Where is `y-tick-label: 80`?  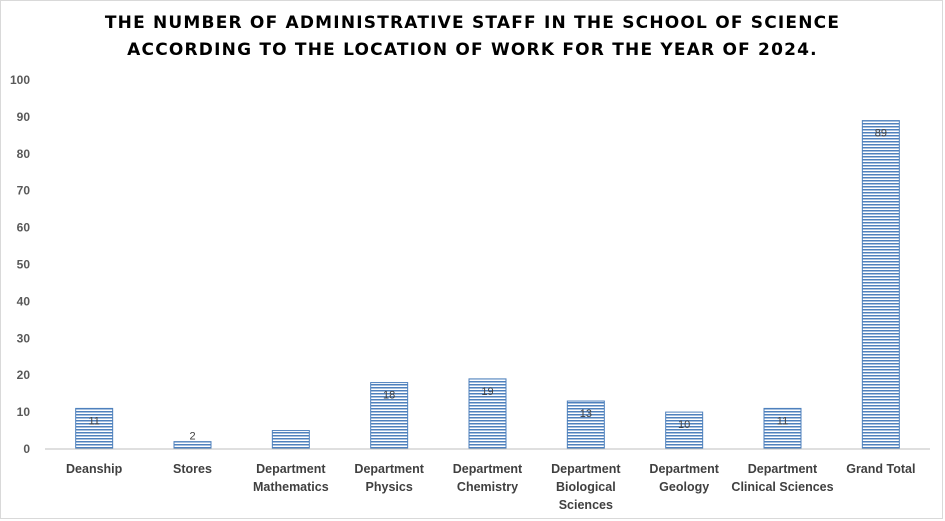 y-tick-label: 80 is located at coordinates (24, 154).